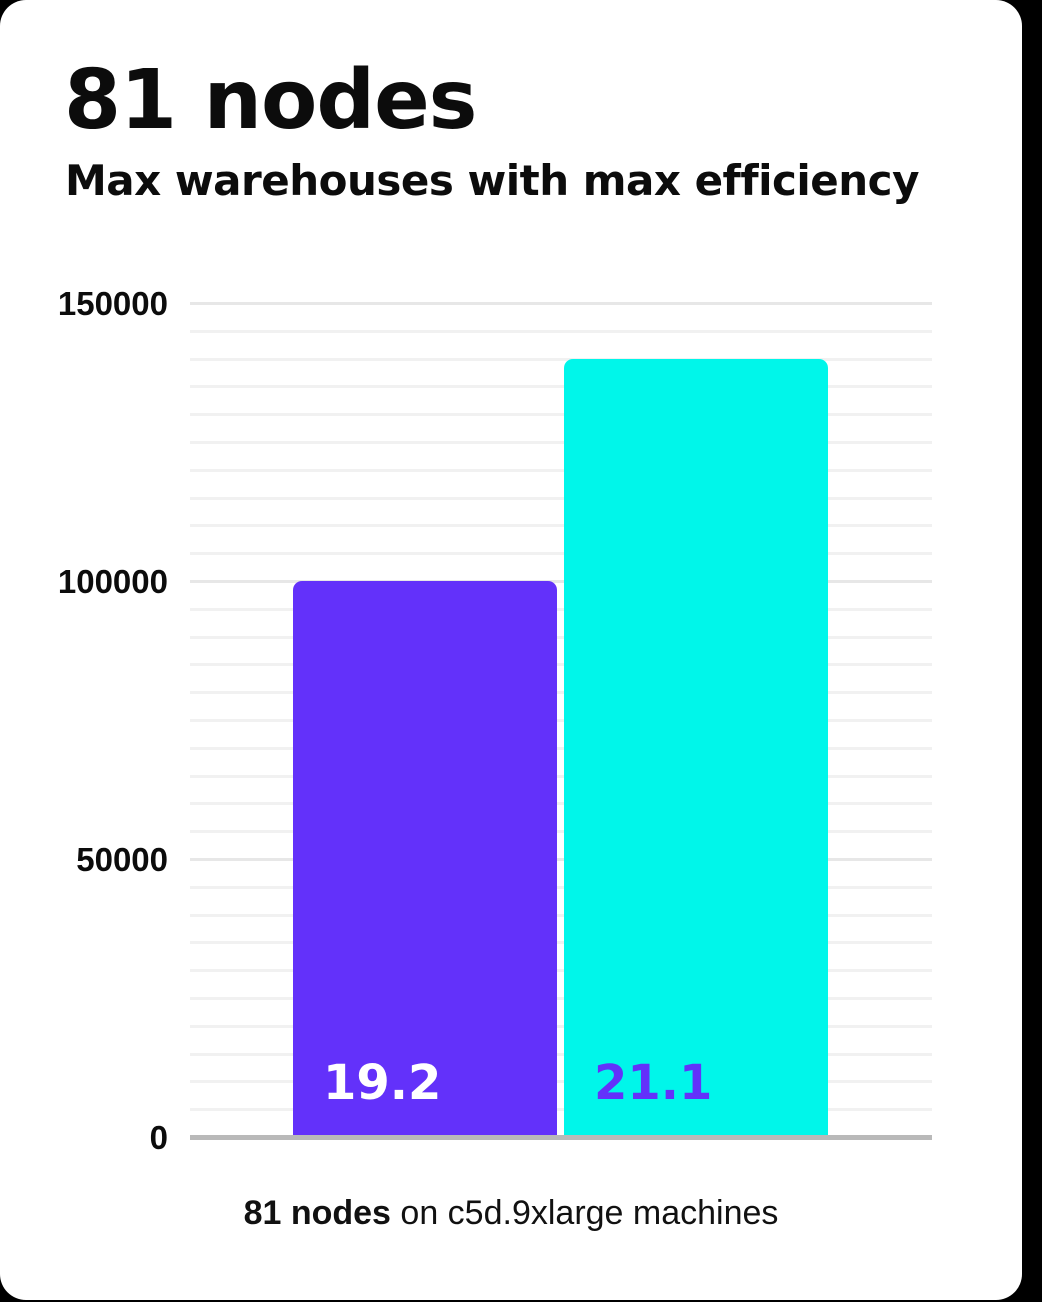 Image resolution: width=1042 pixels, height=1302 pixels. I want to click on bar-value-label: 21.1, so click(653, 1083).